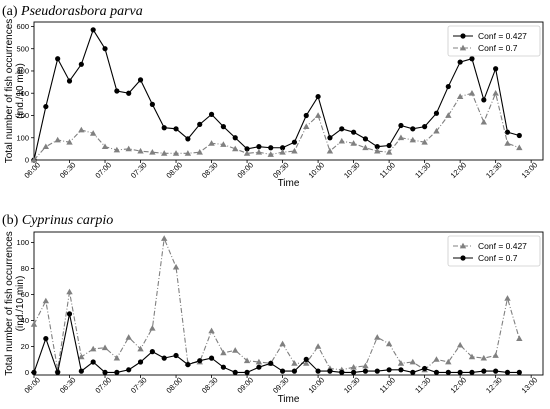 The height and width of the screenshot is (409, 550). I want to click on panel-prefix: (b), so click(12, 220).